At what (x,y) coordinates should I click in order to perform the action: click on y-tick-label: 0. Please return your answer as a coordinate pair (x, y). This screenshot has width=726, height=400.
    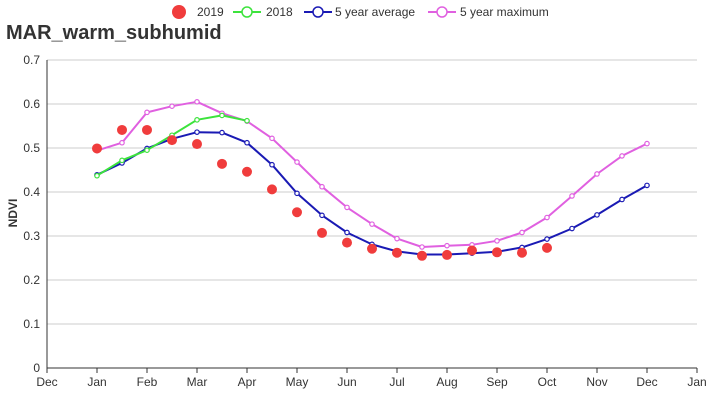
    Looking at the image, I should click on (36, 368).